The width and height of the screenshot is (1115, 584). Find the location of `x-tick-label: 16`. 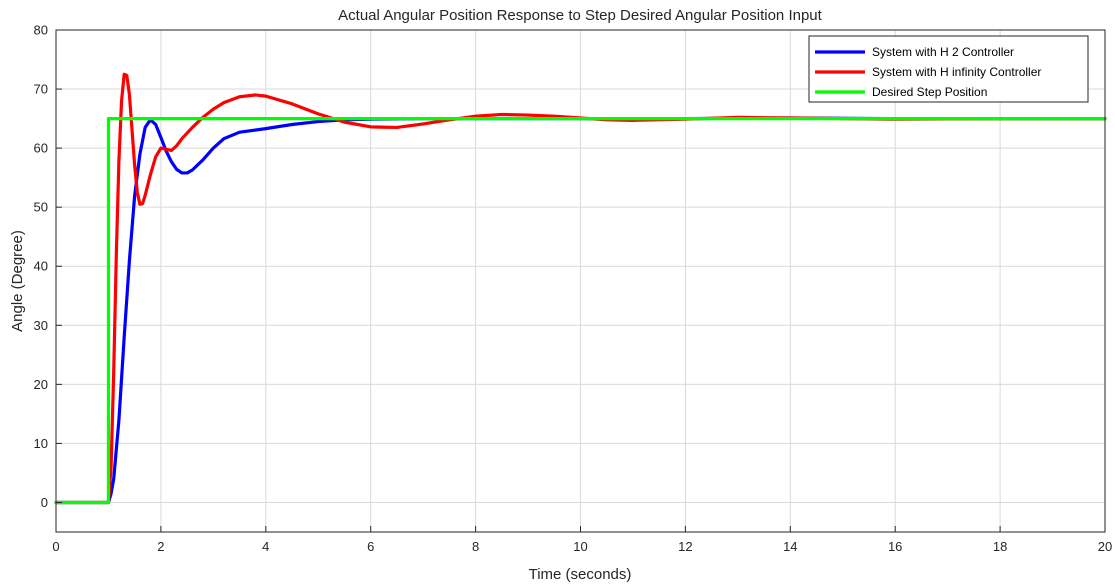

x-tick-label: 16 is located at coordinates (895, 546).